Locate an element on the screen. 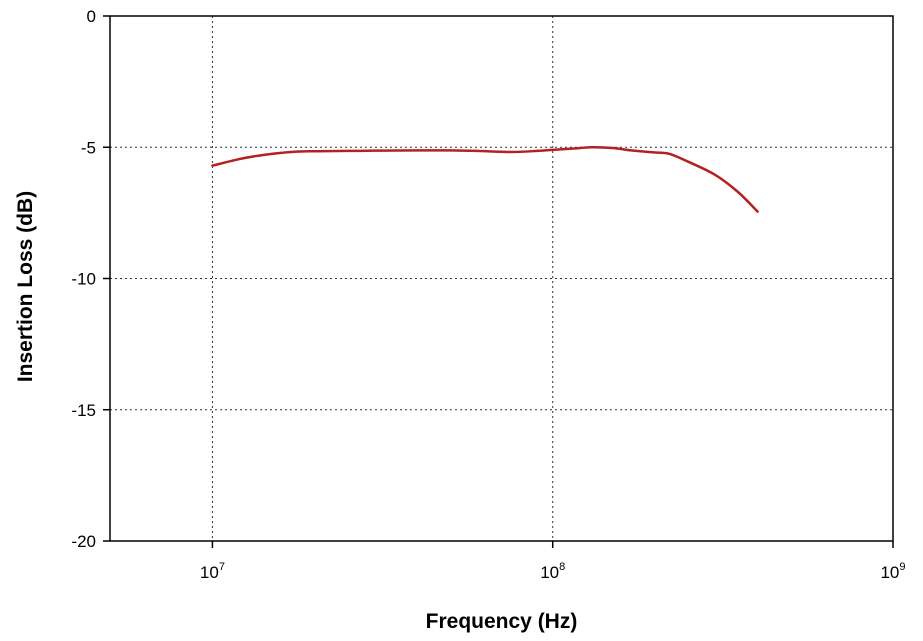  x-tick-labels: 10⁷ 10⁸ 10⁹ is located at coordinates (553, 571).